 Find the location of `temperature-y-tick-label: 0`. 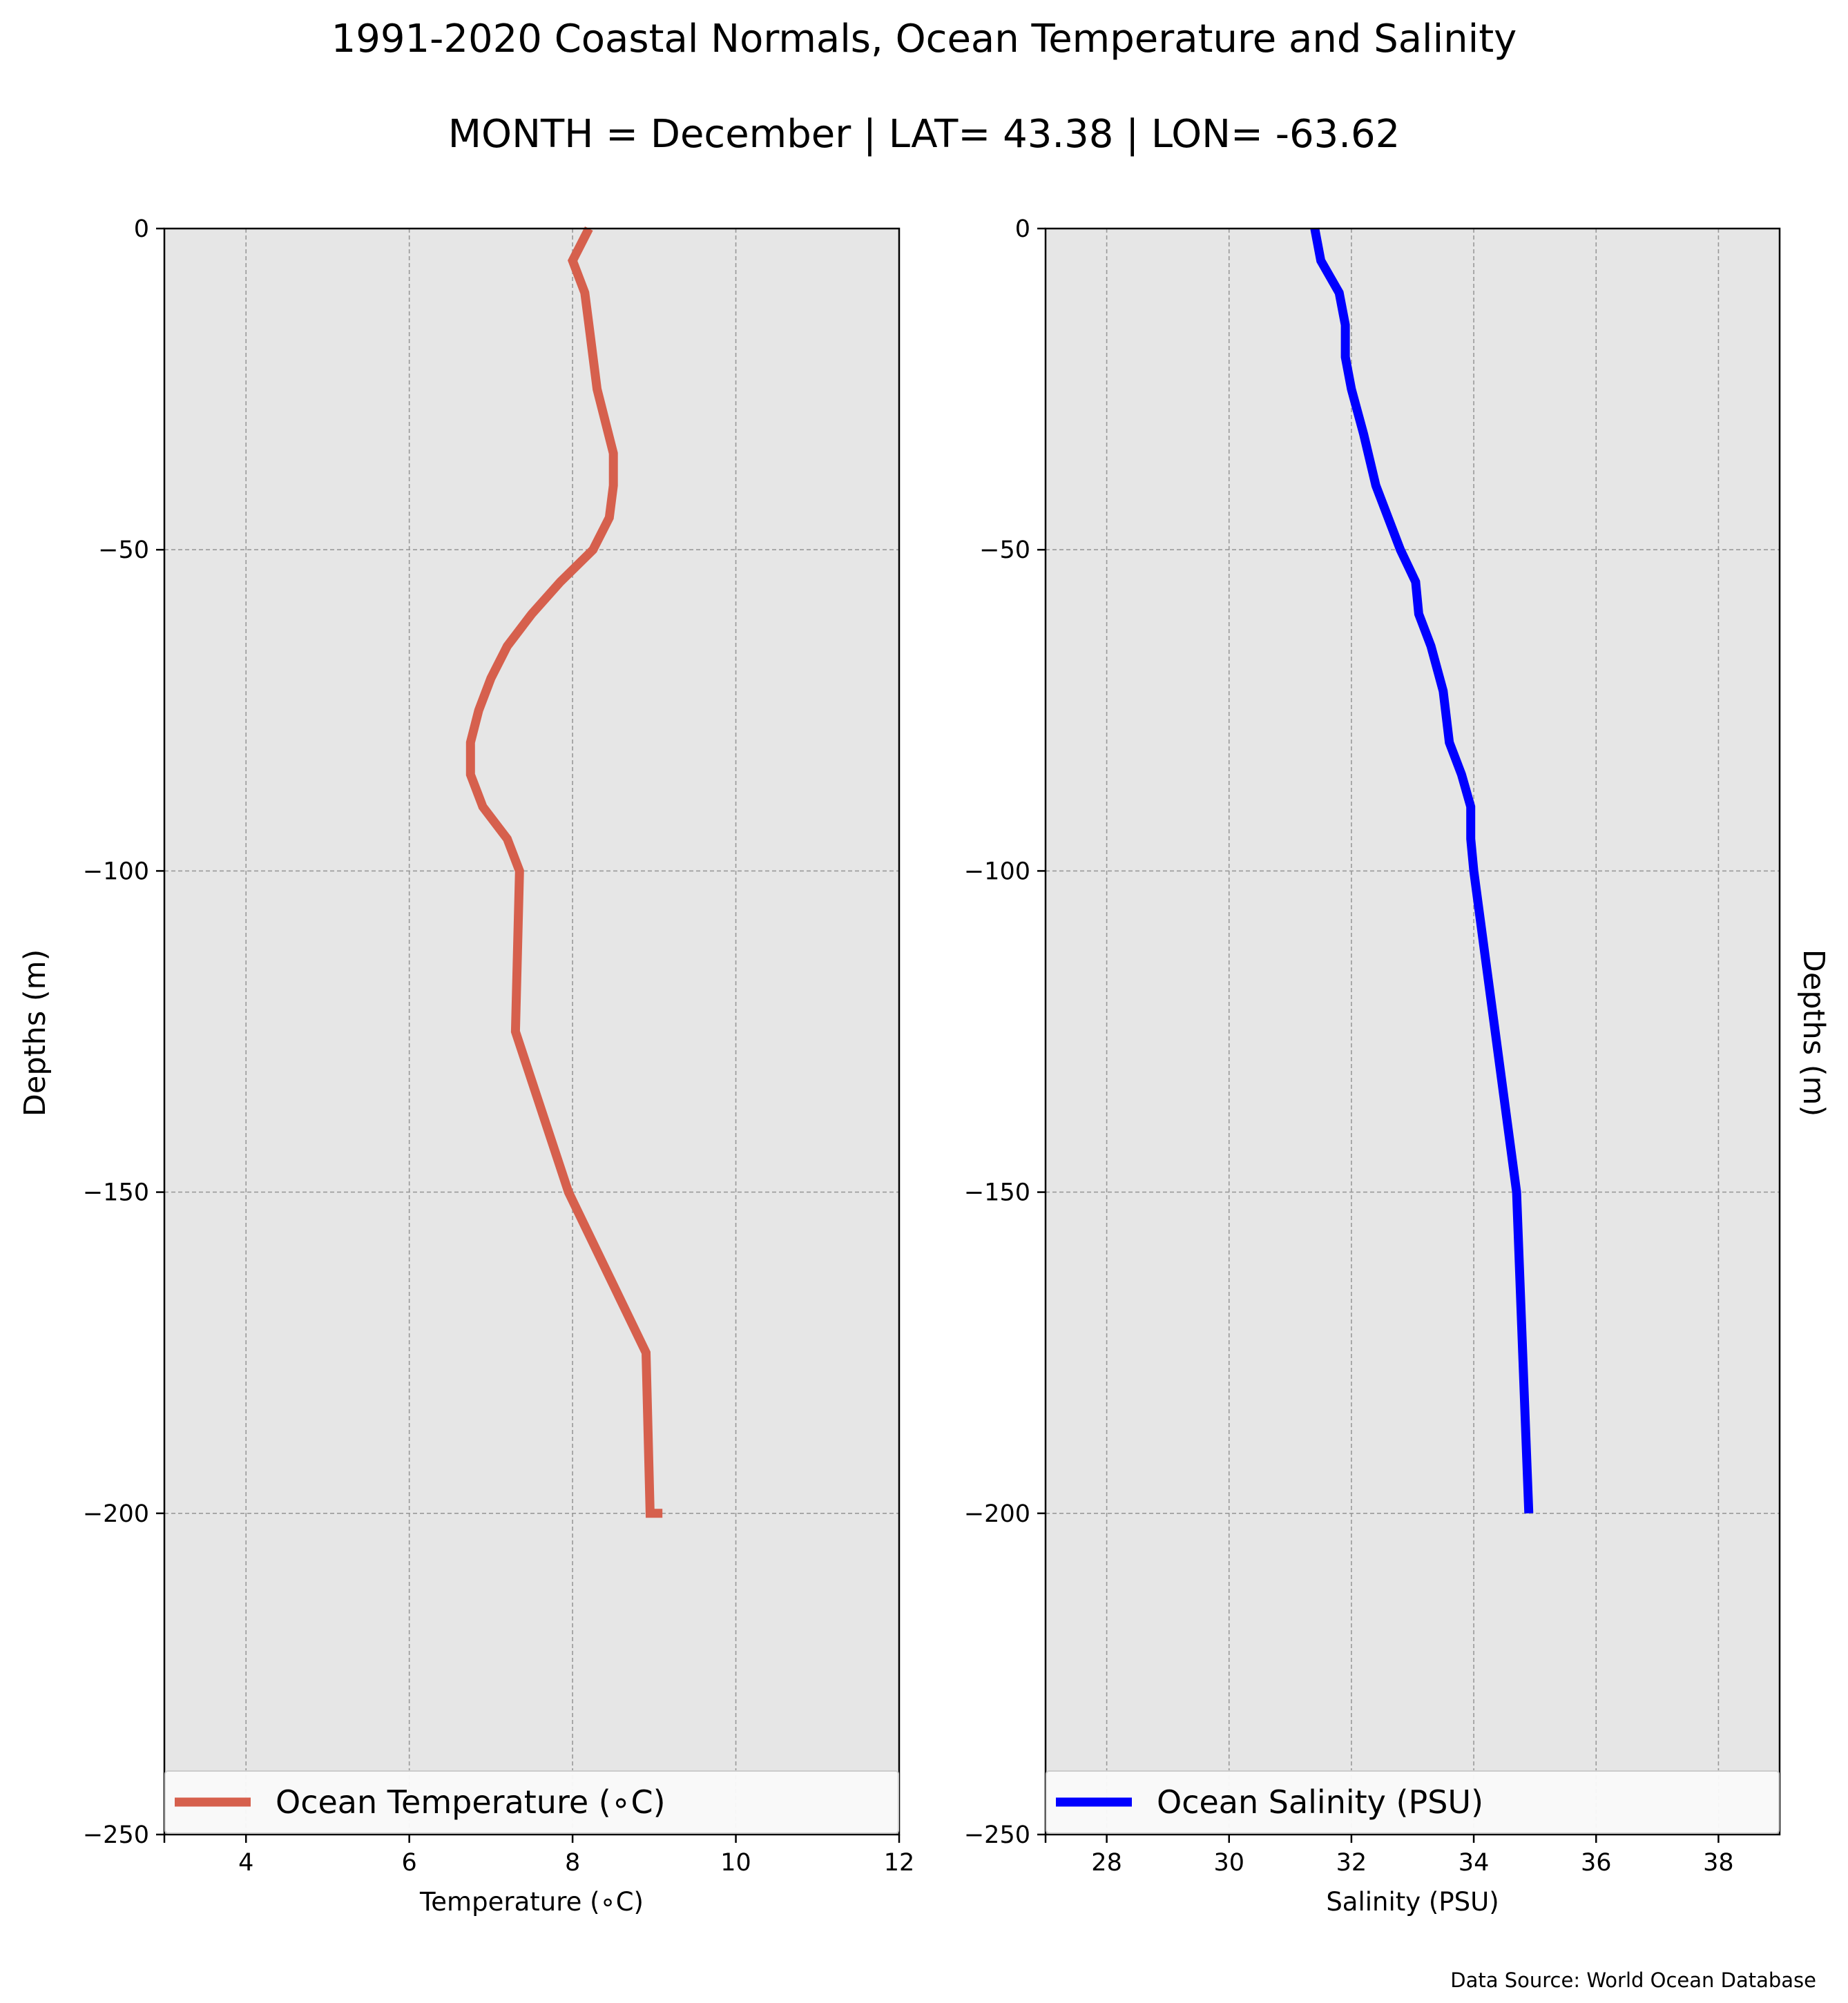

temperature-y-tick-label: 0 is located at coordinates (141, 229).